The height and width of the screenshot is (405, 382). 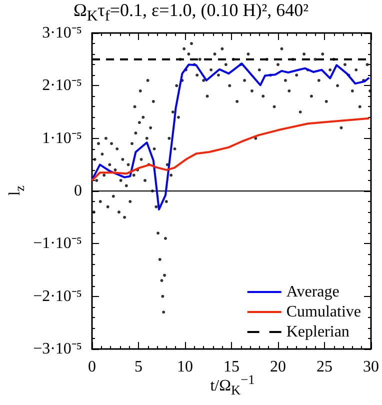 I want to click on x-tick-label: 25, so click(x=324, y=367).